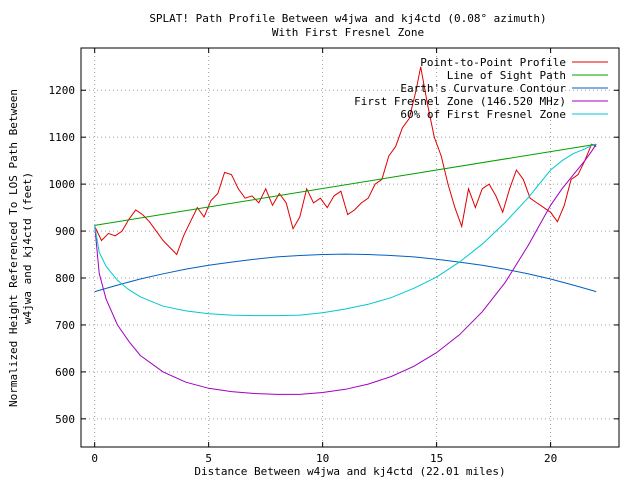 Image resolution: width=640 pixels, height=480 pixels. Describe the element at coordinates (94, 458) in the screenshot. I see `x-tick-label: 0` at that location.